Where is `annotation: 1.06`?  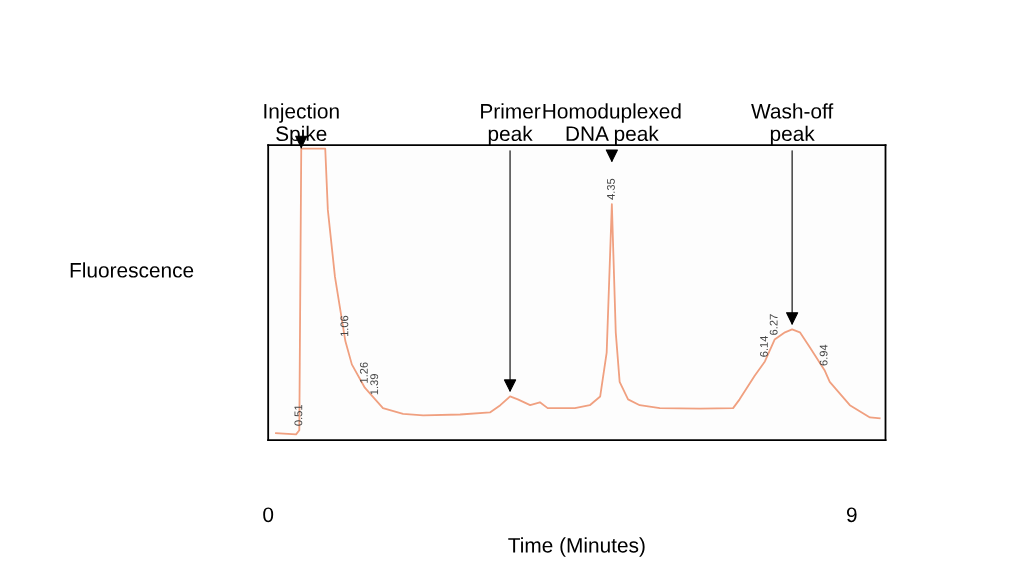
annotation: 1.06 is located at coordinates (344, 326).